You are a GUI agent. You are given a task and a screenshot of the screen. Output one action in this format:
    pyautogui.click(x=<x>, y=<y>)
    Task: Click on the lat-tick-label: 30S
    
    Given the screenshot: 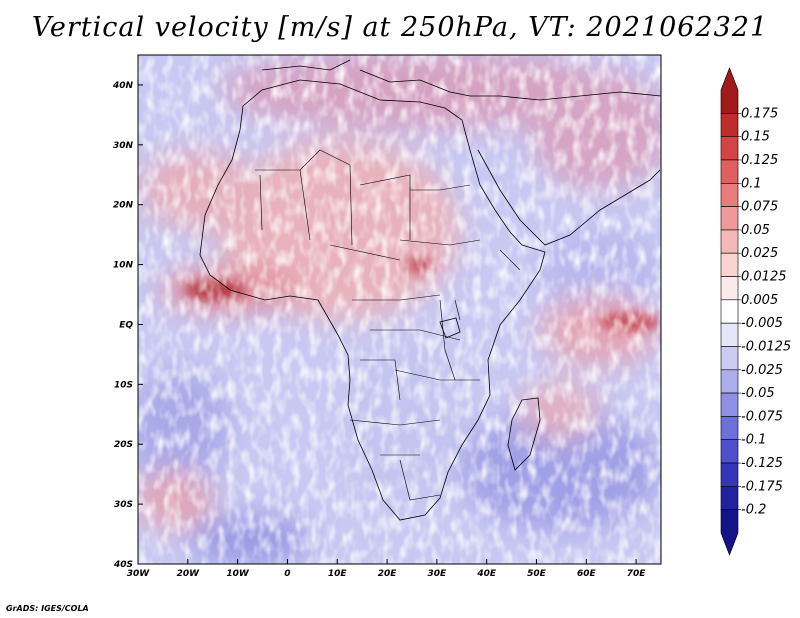 What is the action you would take?
    pyautogui.click(x=123, y=505)
    